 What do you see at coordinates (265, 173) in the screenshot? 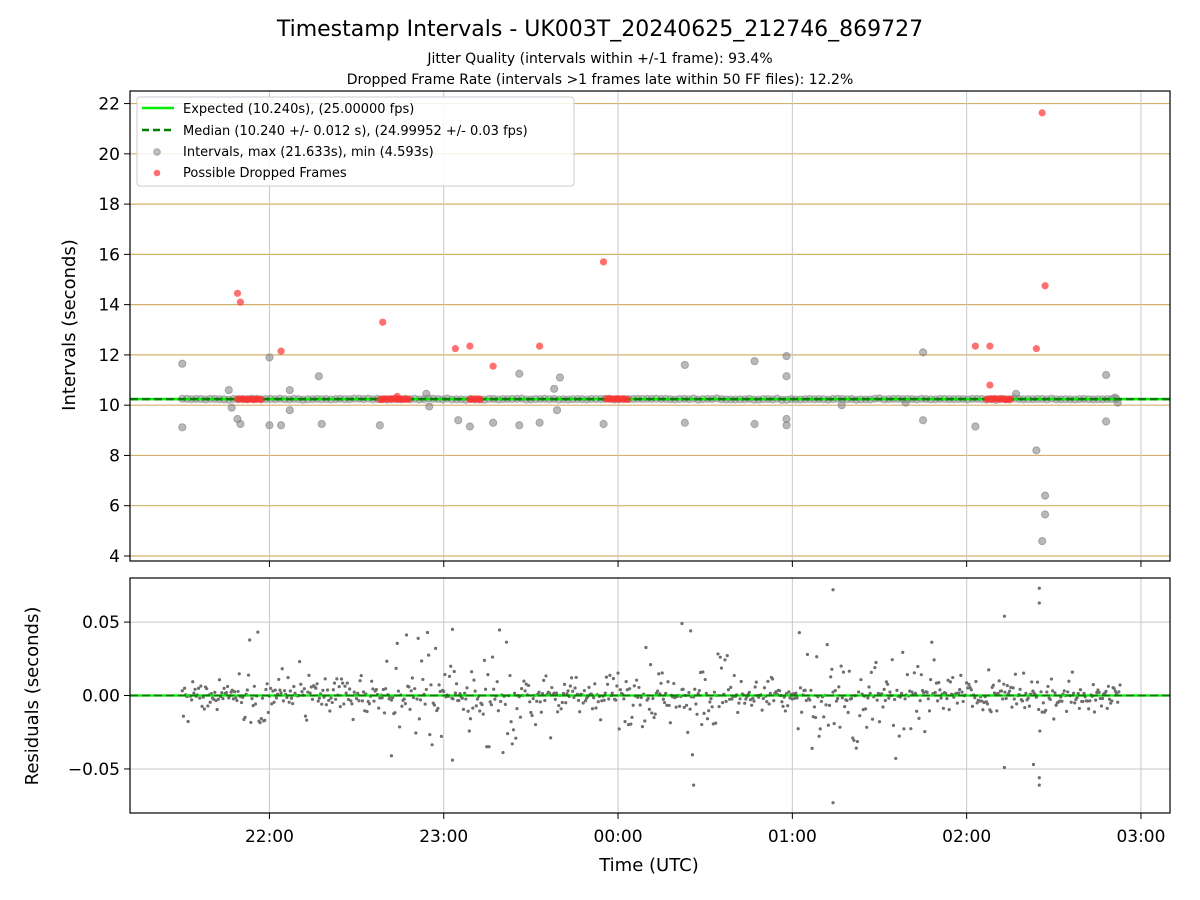
I see `legend-dropped-label: Possible Dropped Frames` at bounding box center [265, 173].